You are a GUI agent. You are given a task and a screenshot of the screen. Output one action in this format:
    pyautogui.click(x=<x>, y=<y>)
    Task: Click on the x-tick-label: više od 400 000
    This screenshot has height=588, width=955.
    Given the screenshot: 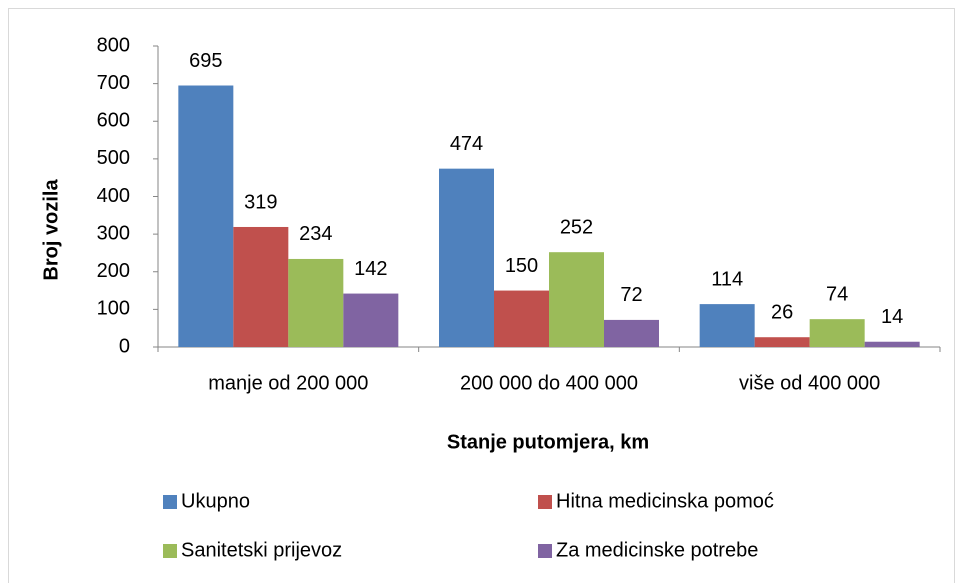 What is the action you would take?
    pyautogui.click(x=809, y=383)
    